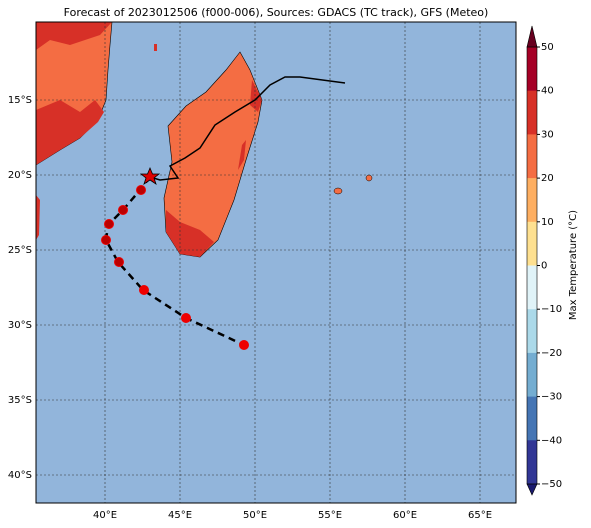  What do you see at coordinates (20, 250) in the screenshot?
I see `lat-label: 25°S` at bounding box center [20, 250].